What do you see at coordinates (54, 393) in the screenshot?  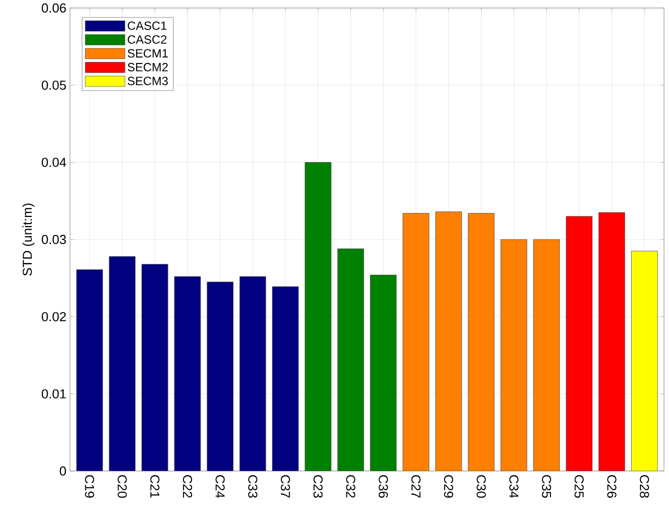 I see `y-tick-label: 0.01` at bounding box center [54, 393].